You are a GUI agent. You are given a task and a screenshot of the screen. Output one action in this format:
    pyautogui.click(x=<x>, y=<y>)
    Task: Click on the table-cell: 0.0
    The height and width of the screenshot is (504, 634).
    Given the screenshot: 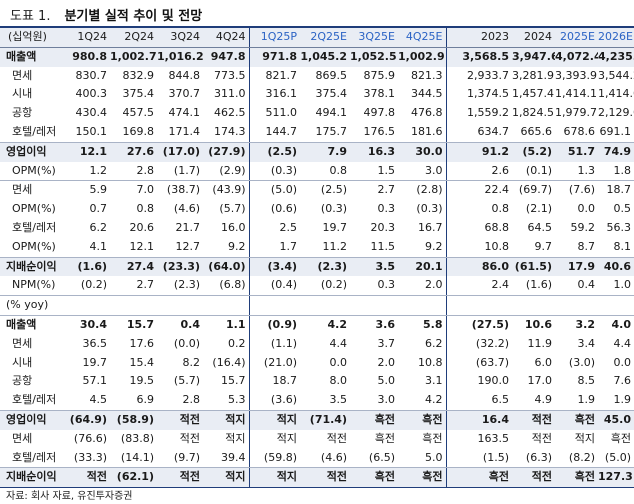 What is the action you would take?
    pyautogui.click(x=338, y=362)
    